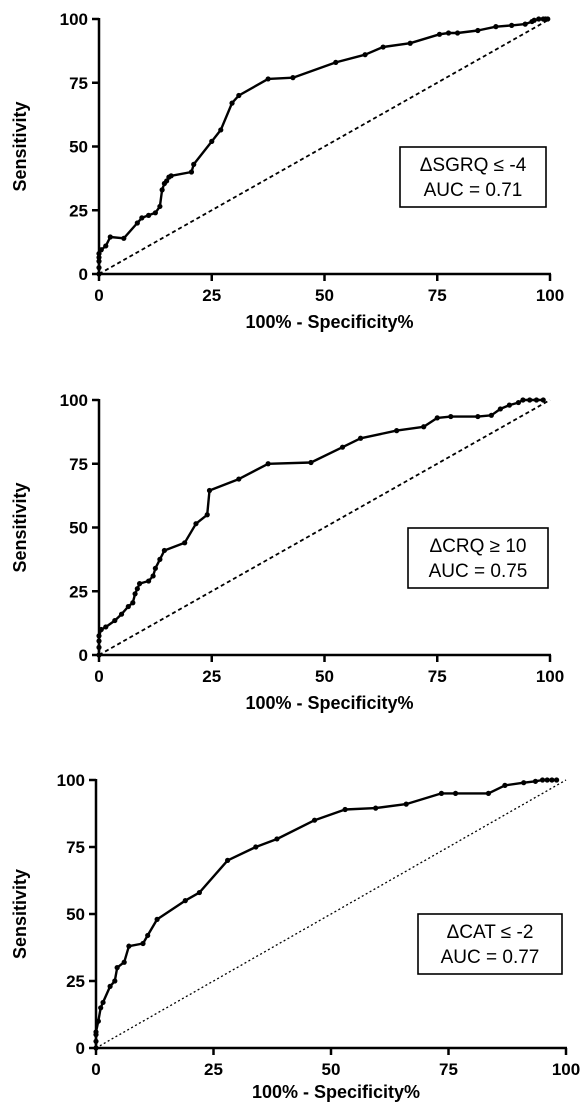 The width and height of the screenshot is (587, 1104). Describe the element at coordinates (473, 190) in the screenshot. I see `auc-label: AUC = 0.71` at that location.